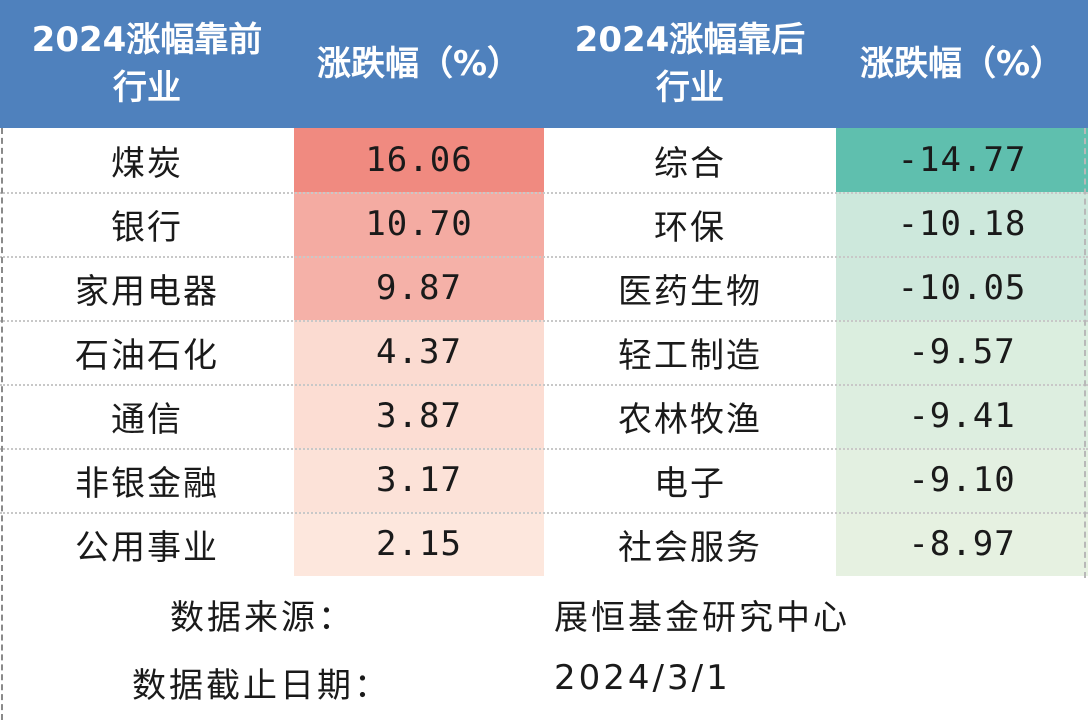  I want to click on top-change-cell: 3.17, so click(419, 480).